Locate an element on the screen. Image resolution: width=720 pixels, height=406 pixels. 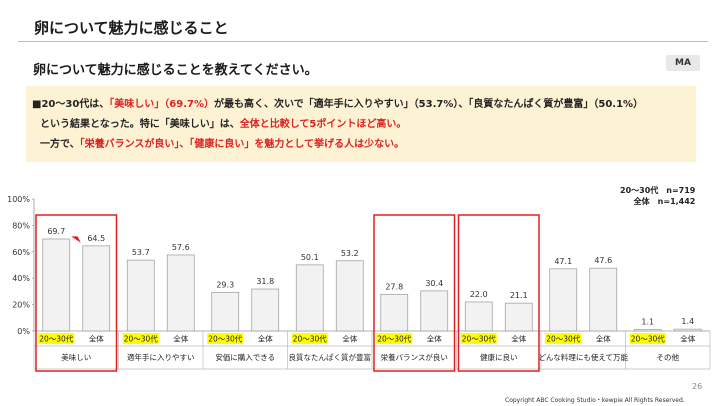
page-title: 卵について魅力に感じること is located at coordinates (131, 28).